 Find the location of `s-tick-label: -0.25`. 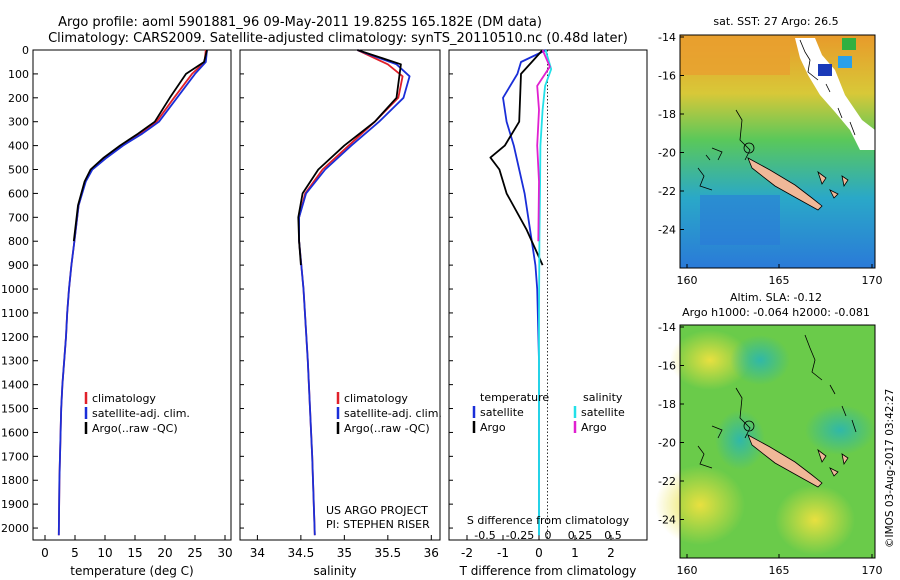

s-tick-label: -0.25 is located at coordinates (520, 535).